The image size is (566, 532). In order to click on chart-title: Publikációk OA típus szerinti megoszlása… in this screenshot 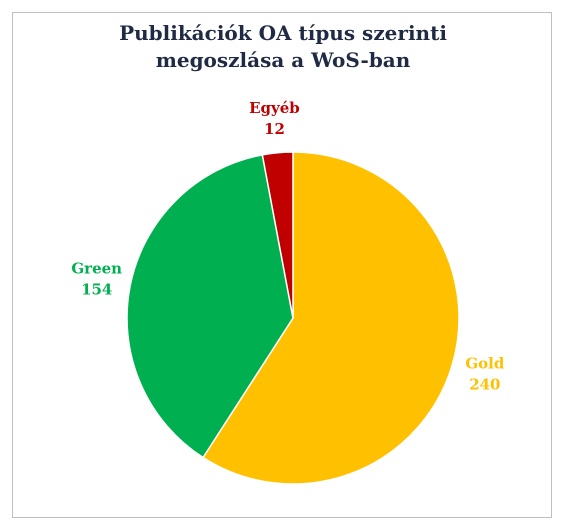, I will do `click(283, 46)`.